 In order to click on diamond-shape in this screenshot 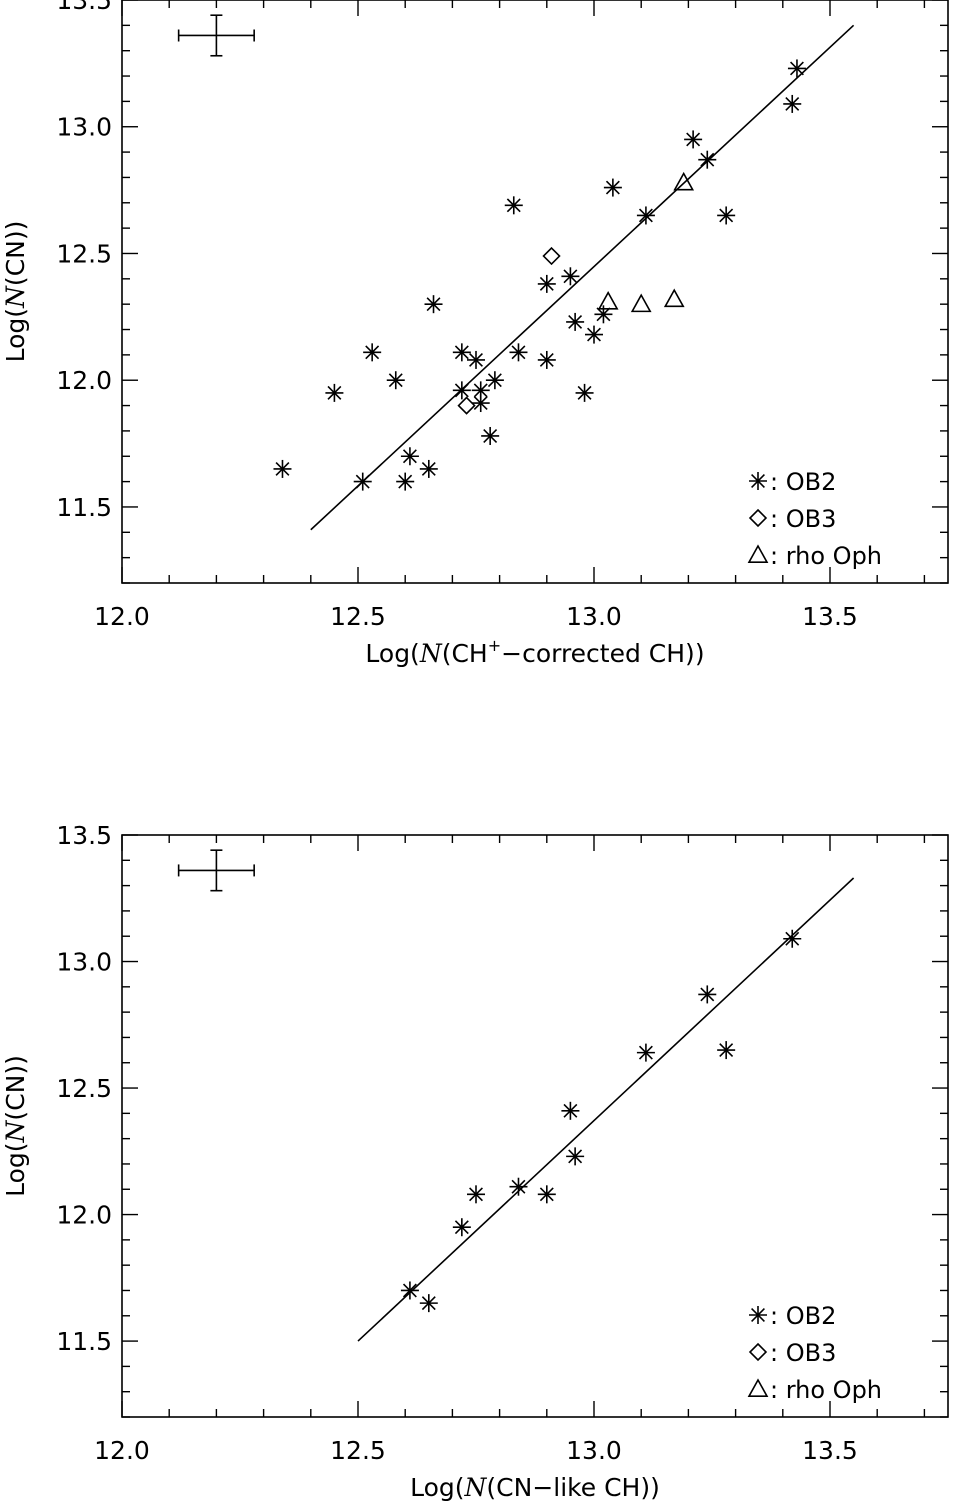, I will do `click(758, 1352)`.